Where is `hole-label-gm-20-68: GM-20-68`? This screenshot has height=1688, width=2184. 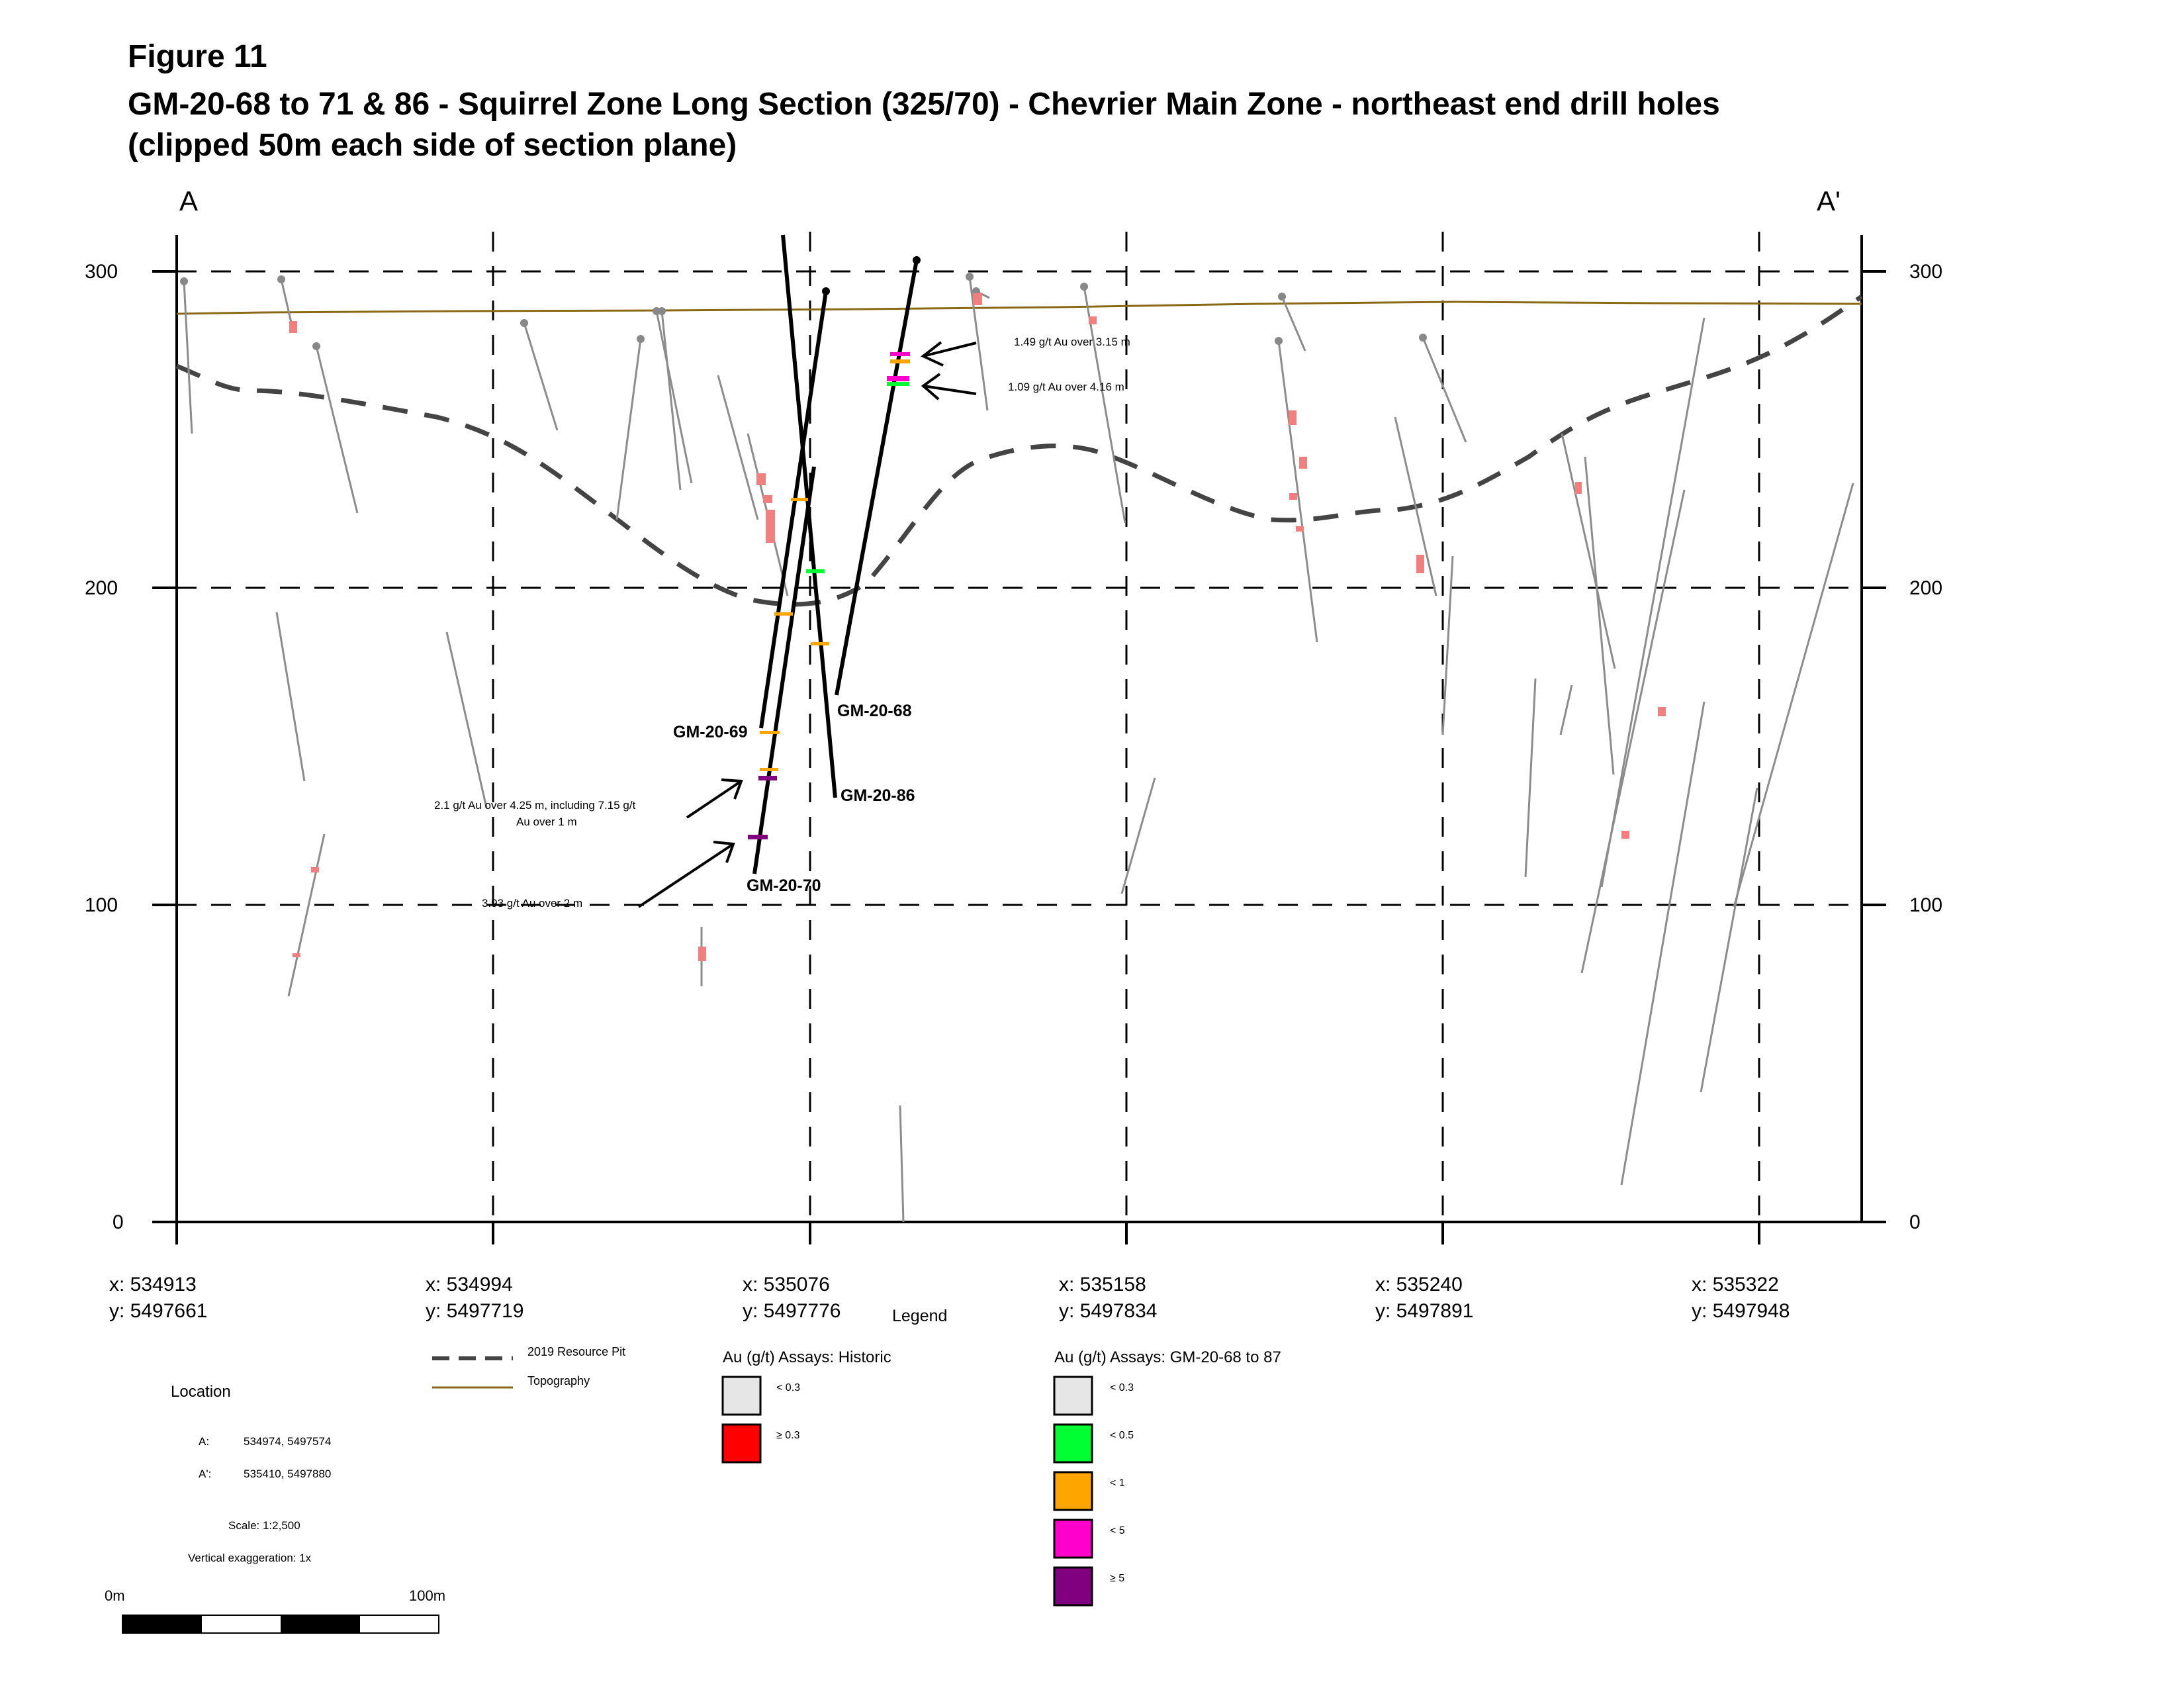 hole-label-gm-20-68: GM-20-68 is located at coordinates (874, 711).